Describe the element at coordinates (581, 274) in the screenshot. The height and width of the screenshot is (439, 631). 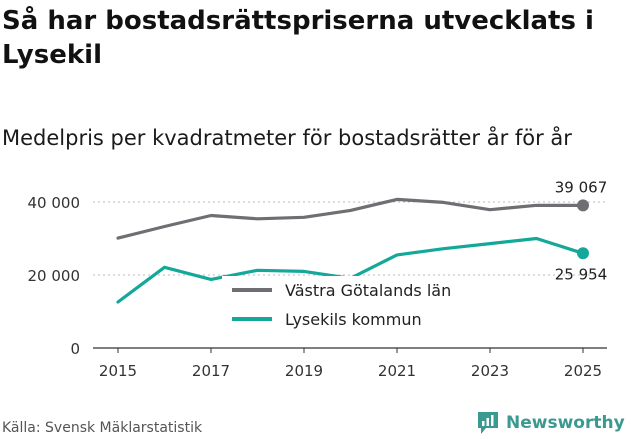
I see `end-value-label: 25 954` at that location.